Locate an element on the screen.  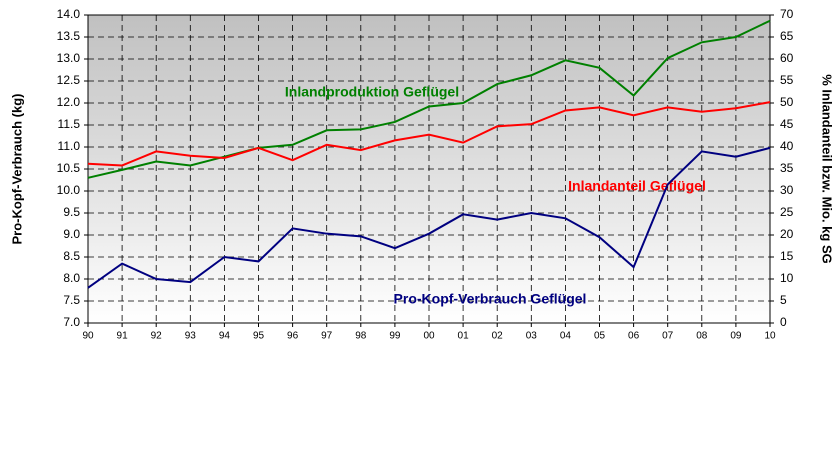
x-tick-label: 05 is located at coordinates (600, 336).